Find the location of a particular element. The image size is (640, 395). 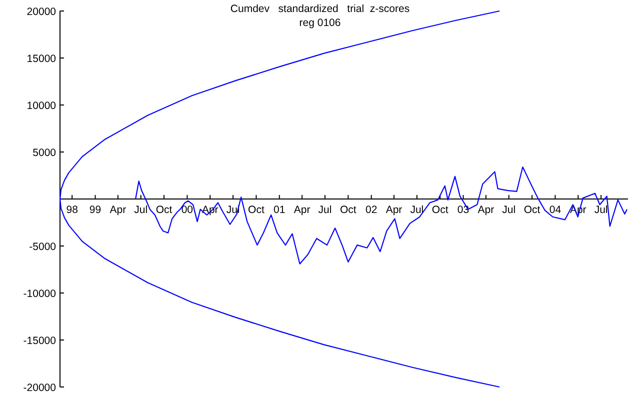

y-tick-label: 15000 is located at coordinates (41, 59).